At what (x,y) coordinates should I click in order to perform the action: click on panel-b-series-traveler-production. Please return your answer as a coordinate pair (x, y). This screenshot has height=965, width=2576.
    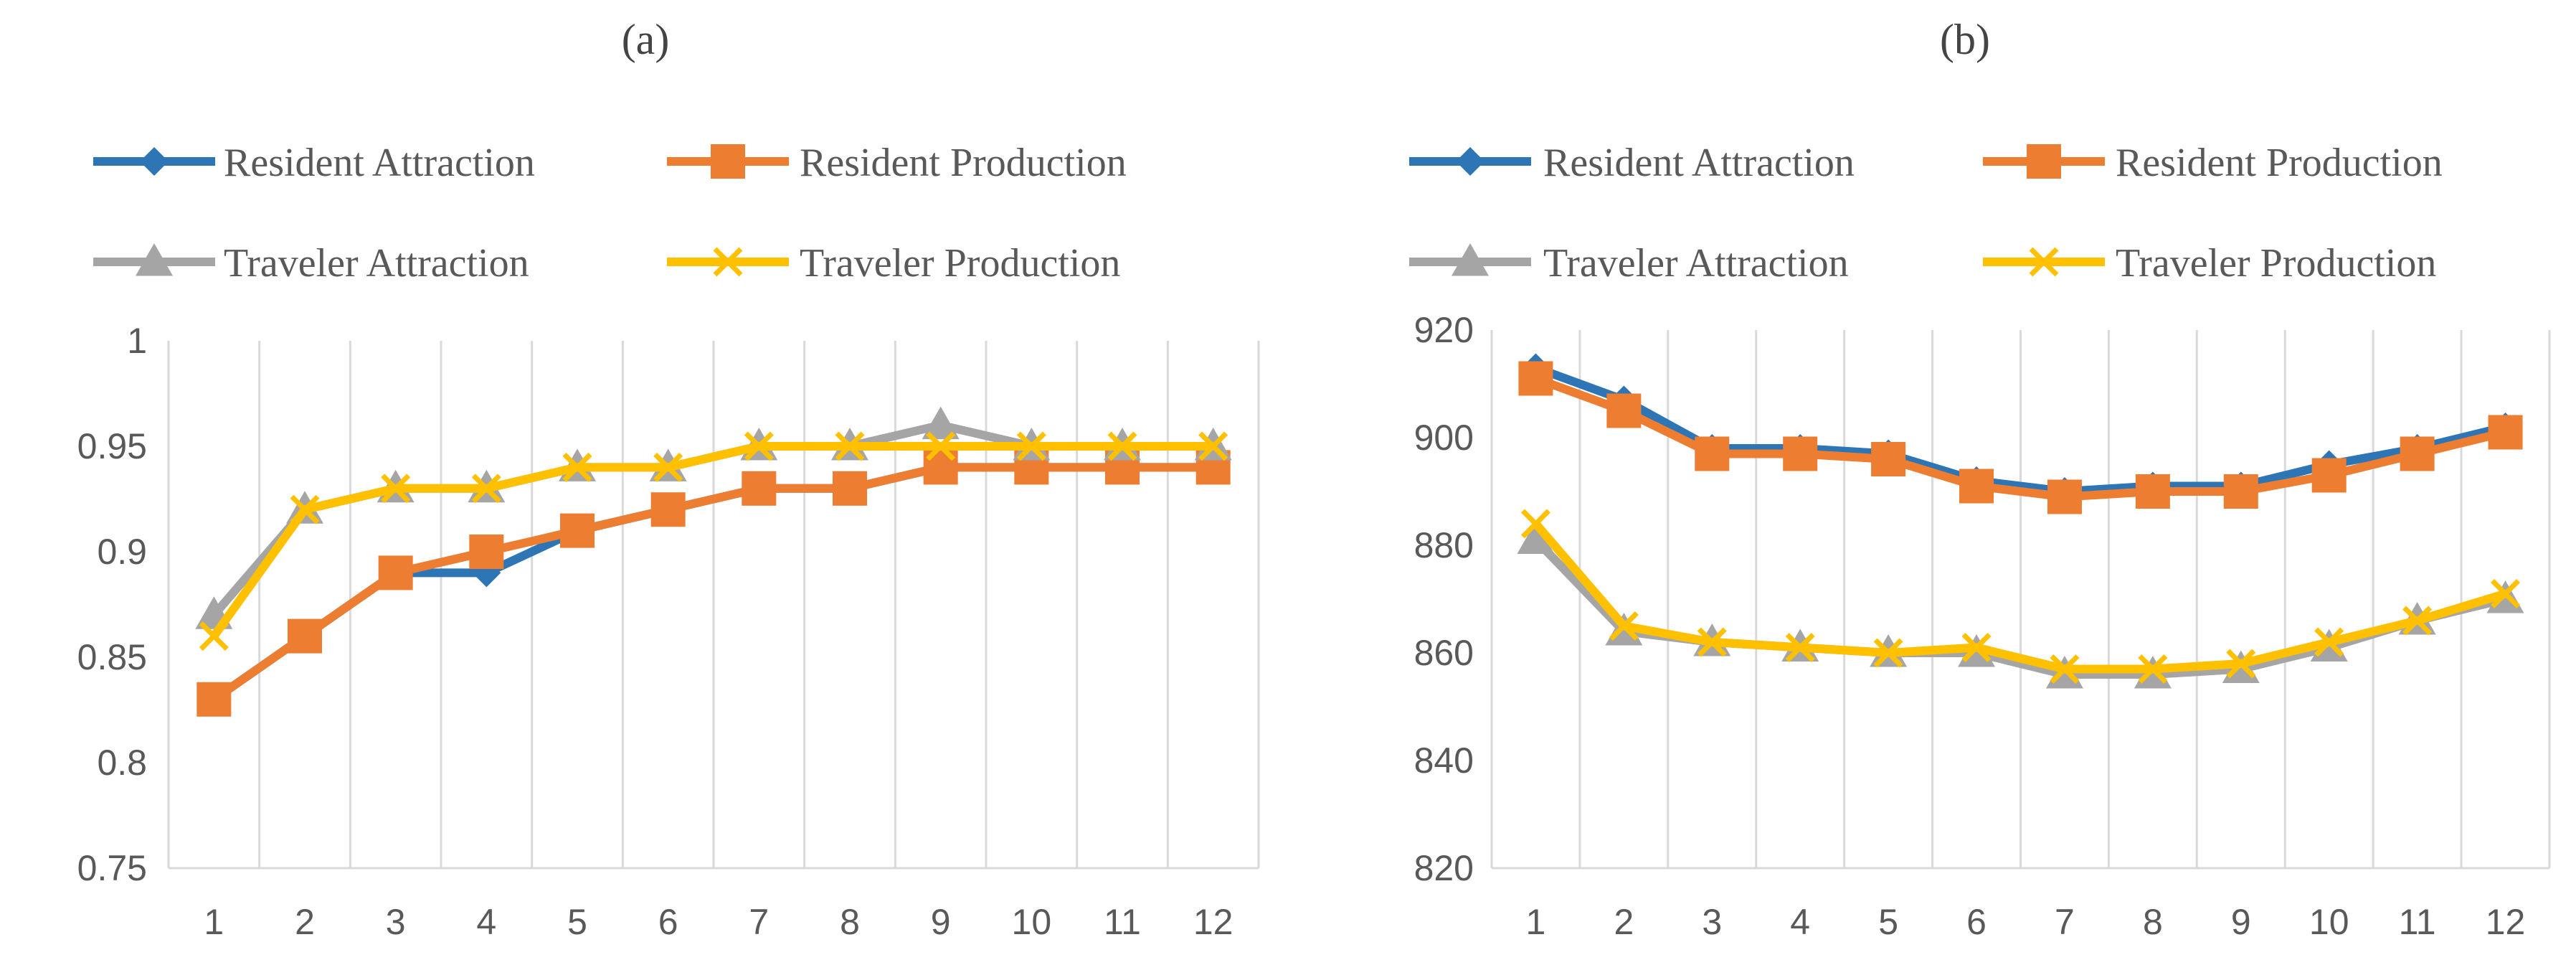
    Looking at the image, I should click on (2020, 596).